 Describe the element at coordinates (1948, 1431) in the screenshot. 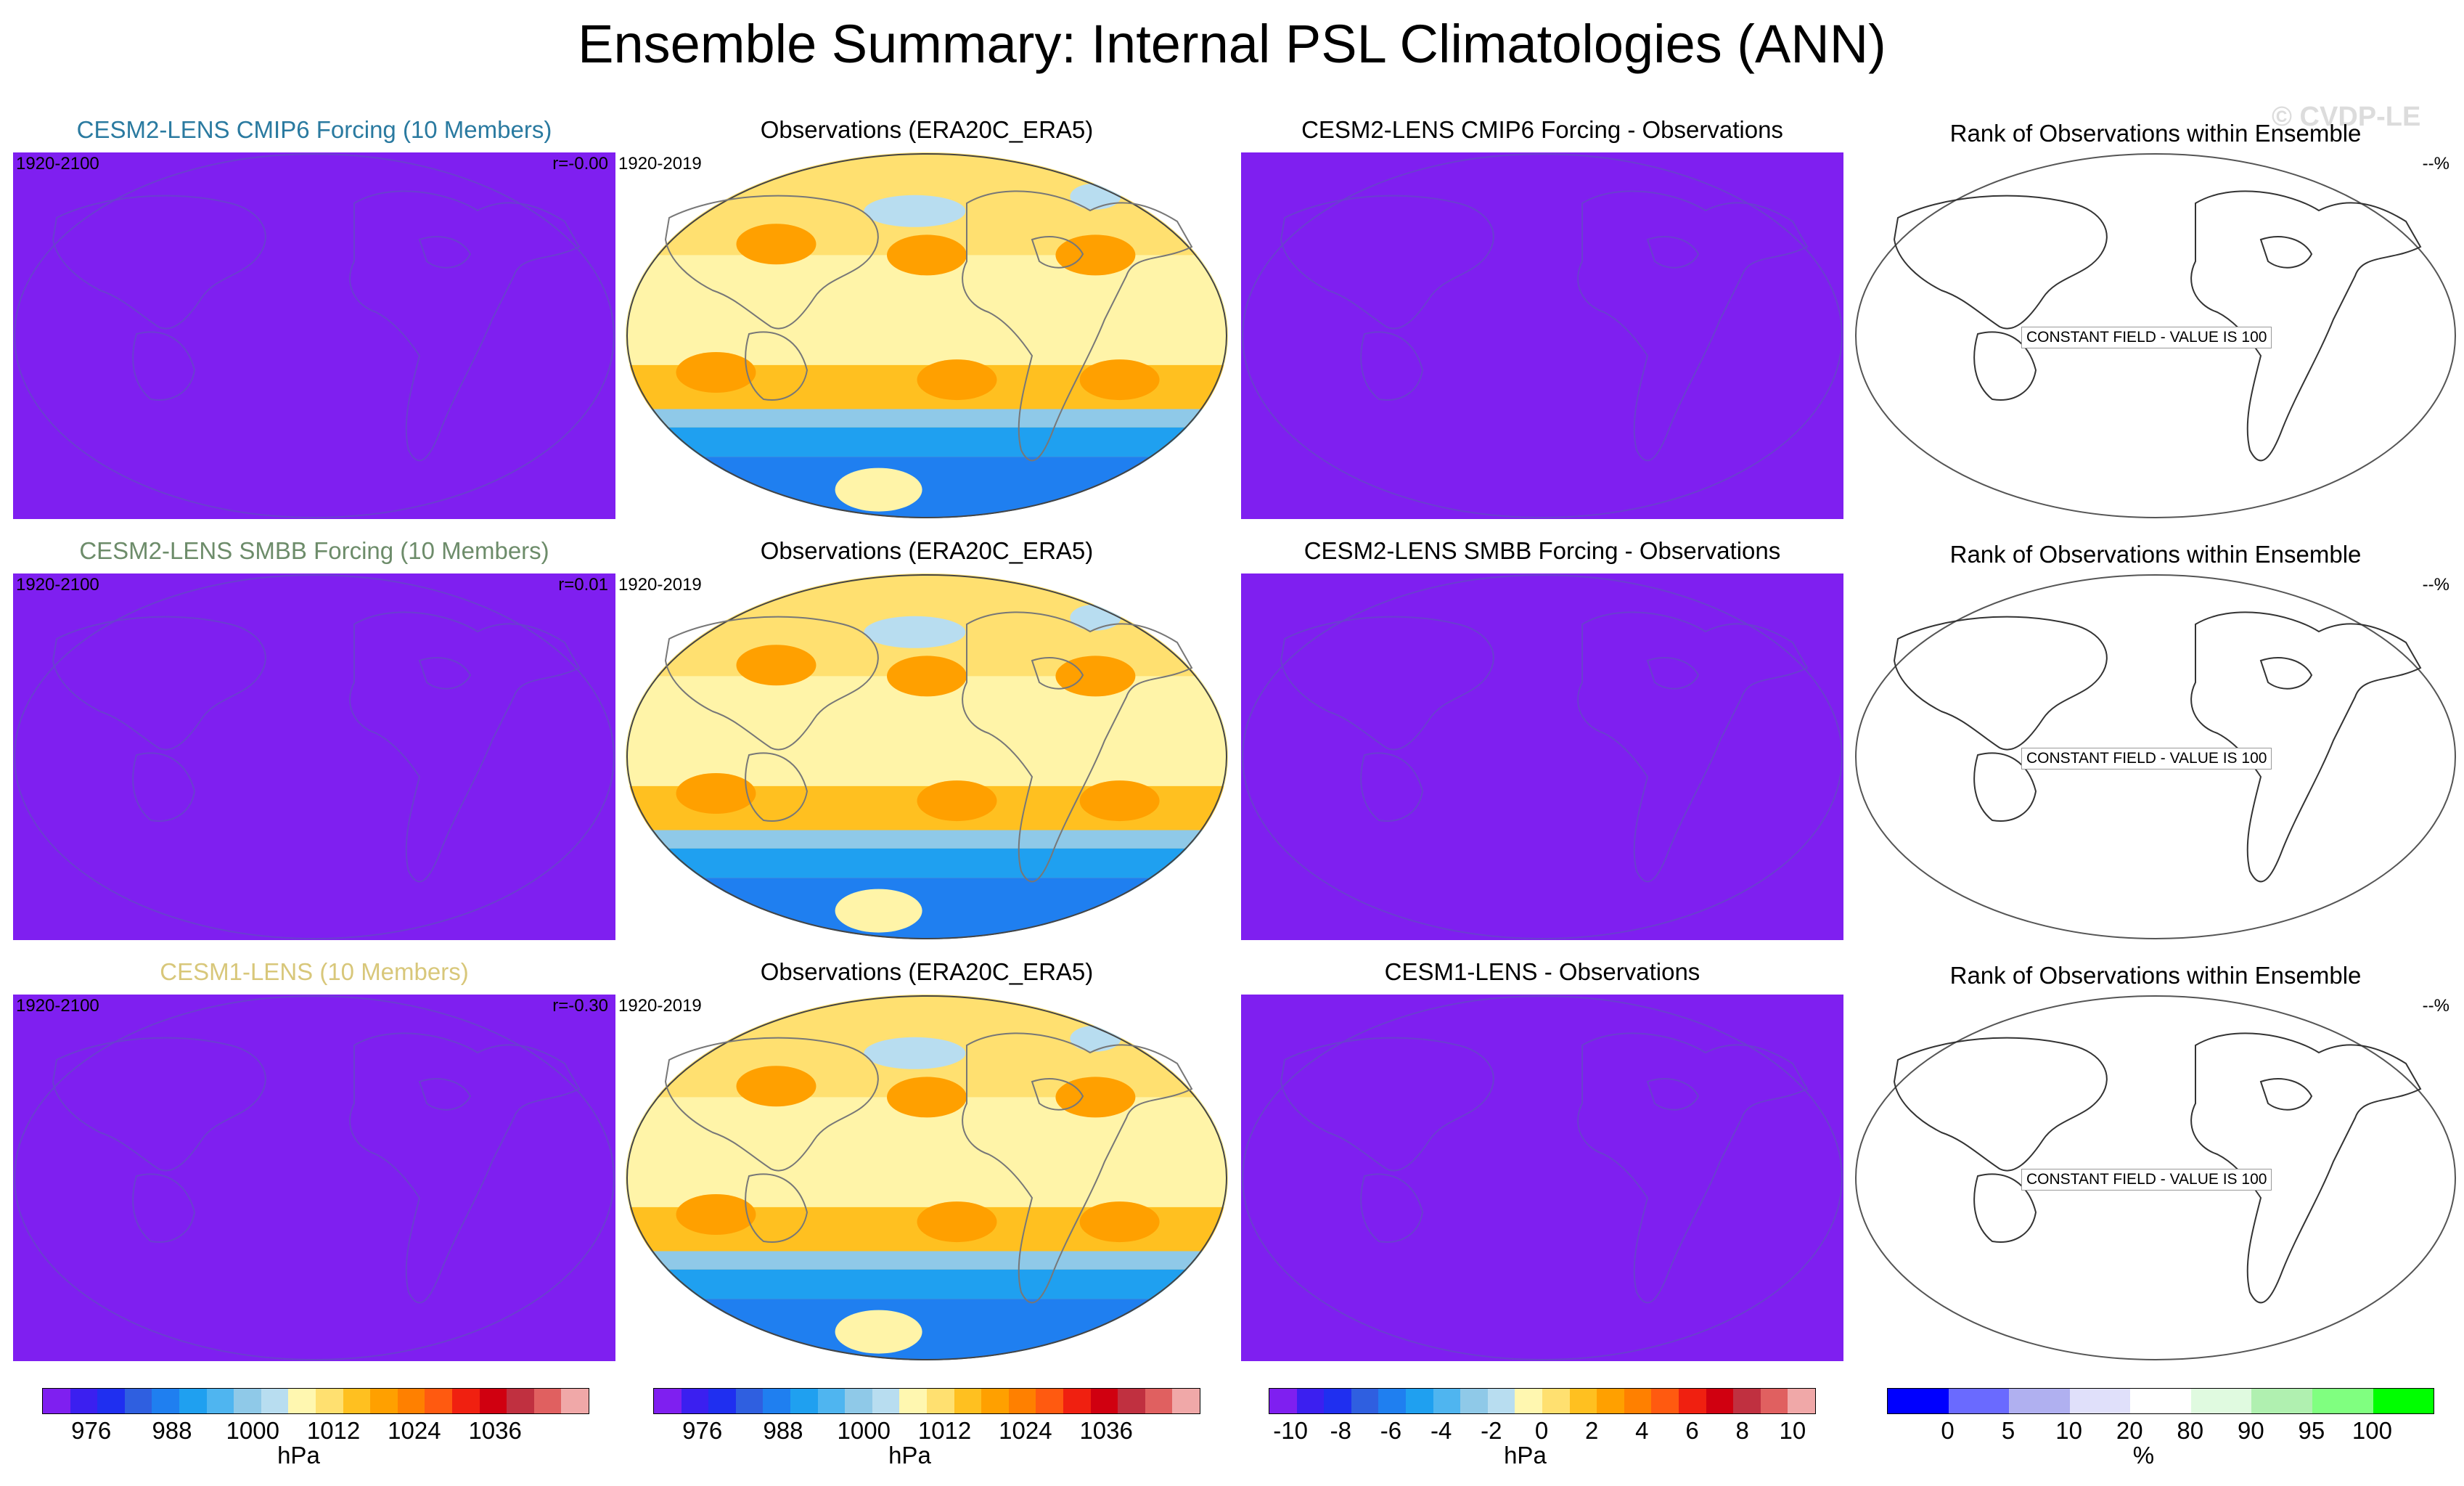

I see `colorbar-tick-label: 0` at that location.